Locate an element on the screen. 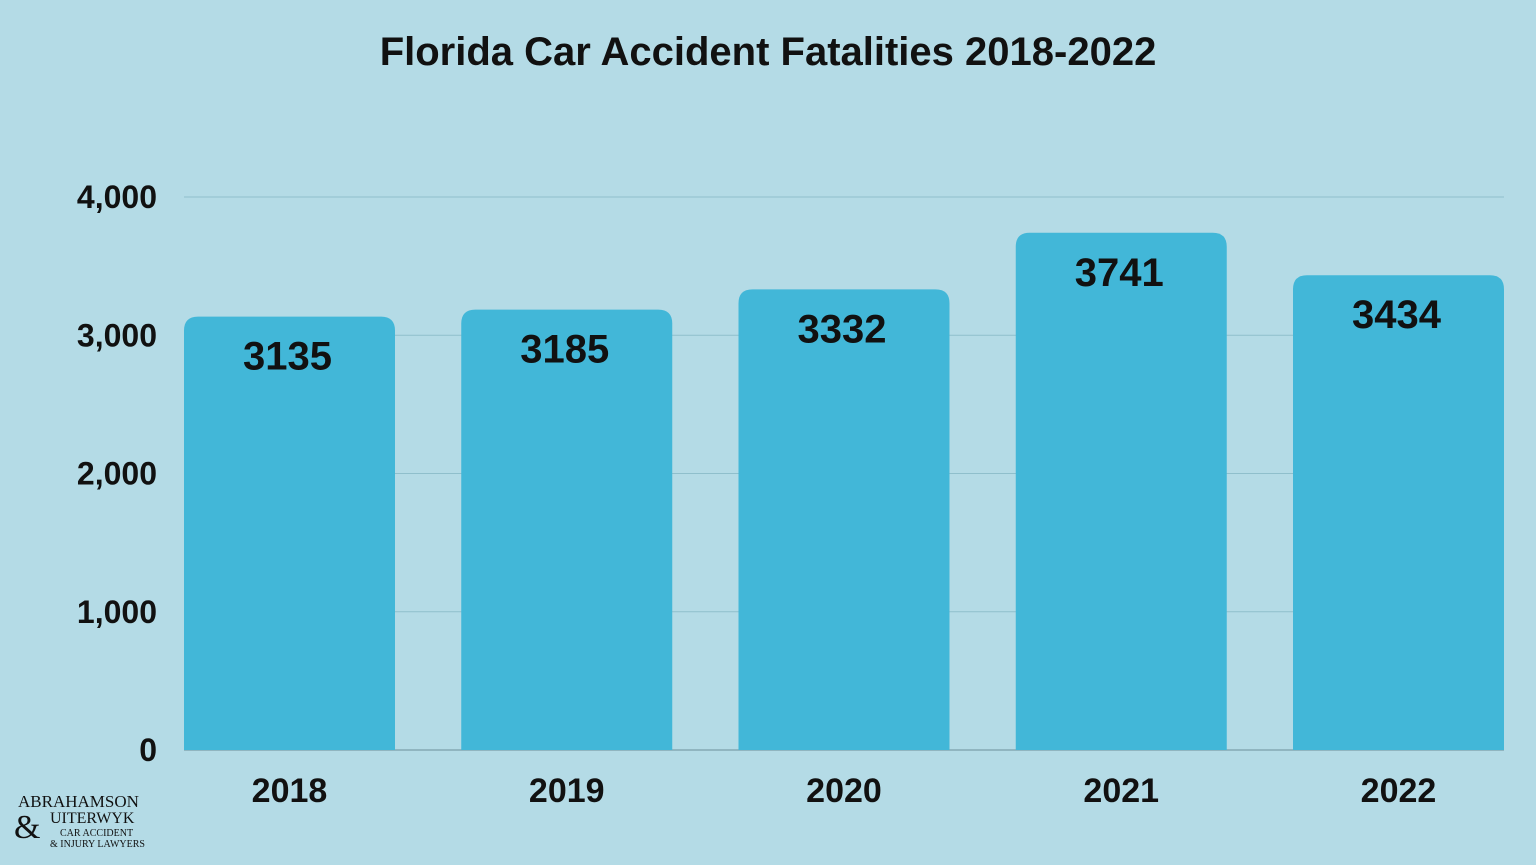 This screenshot has height=865, width=1536. x-tick-label: 2018 is located at coordinates (290, 791).